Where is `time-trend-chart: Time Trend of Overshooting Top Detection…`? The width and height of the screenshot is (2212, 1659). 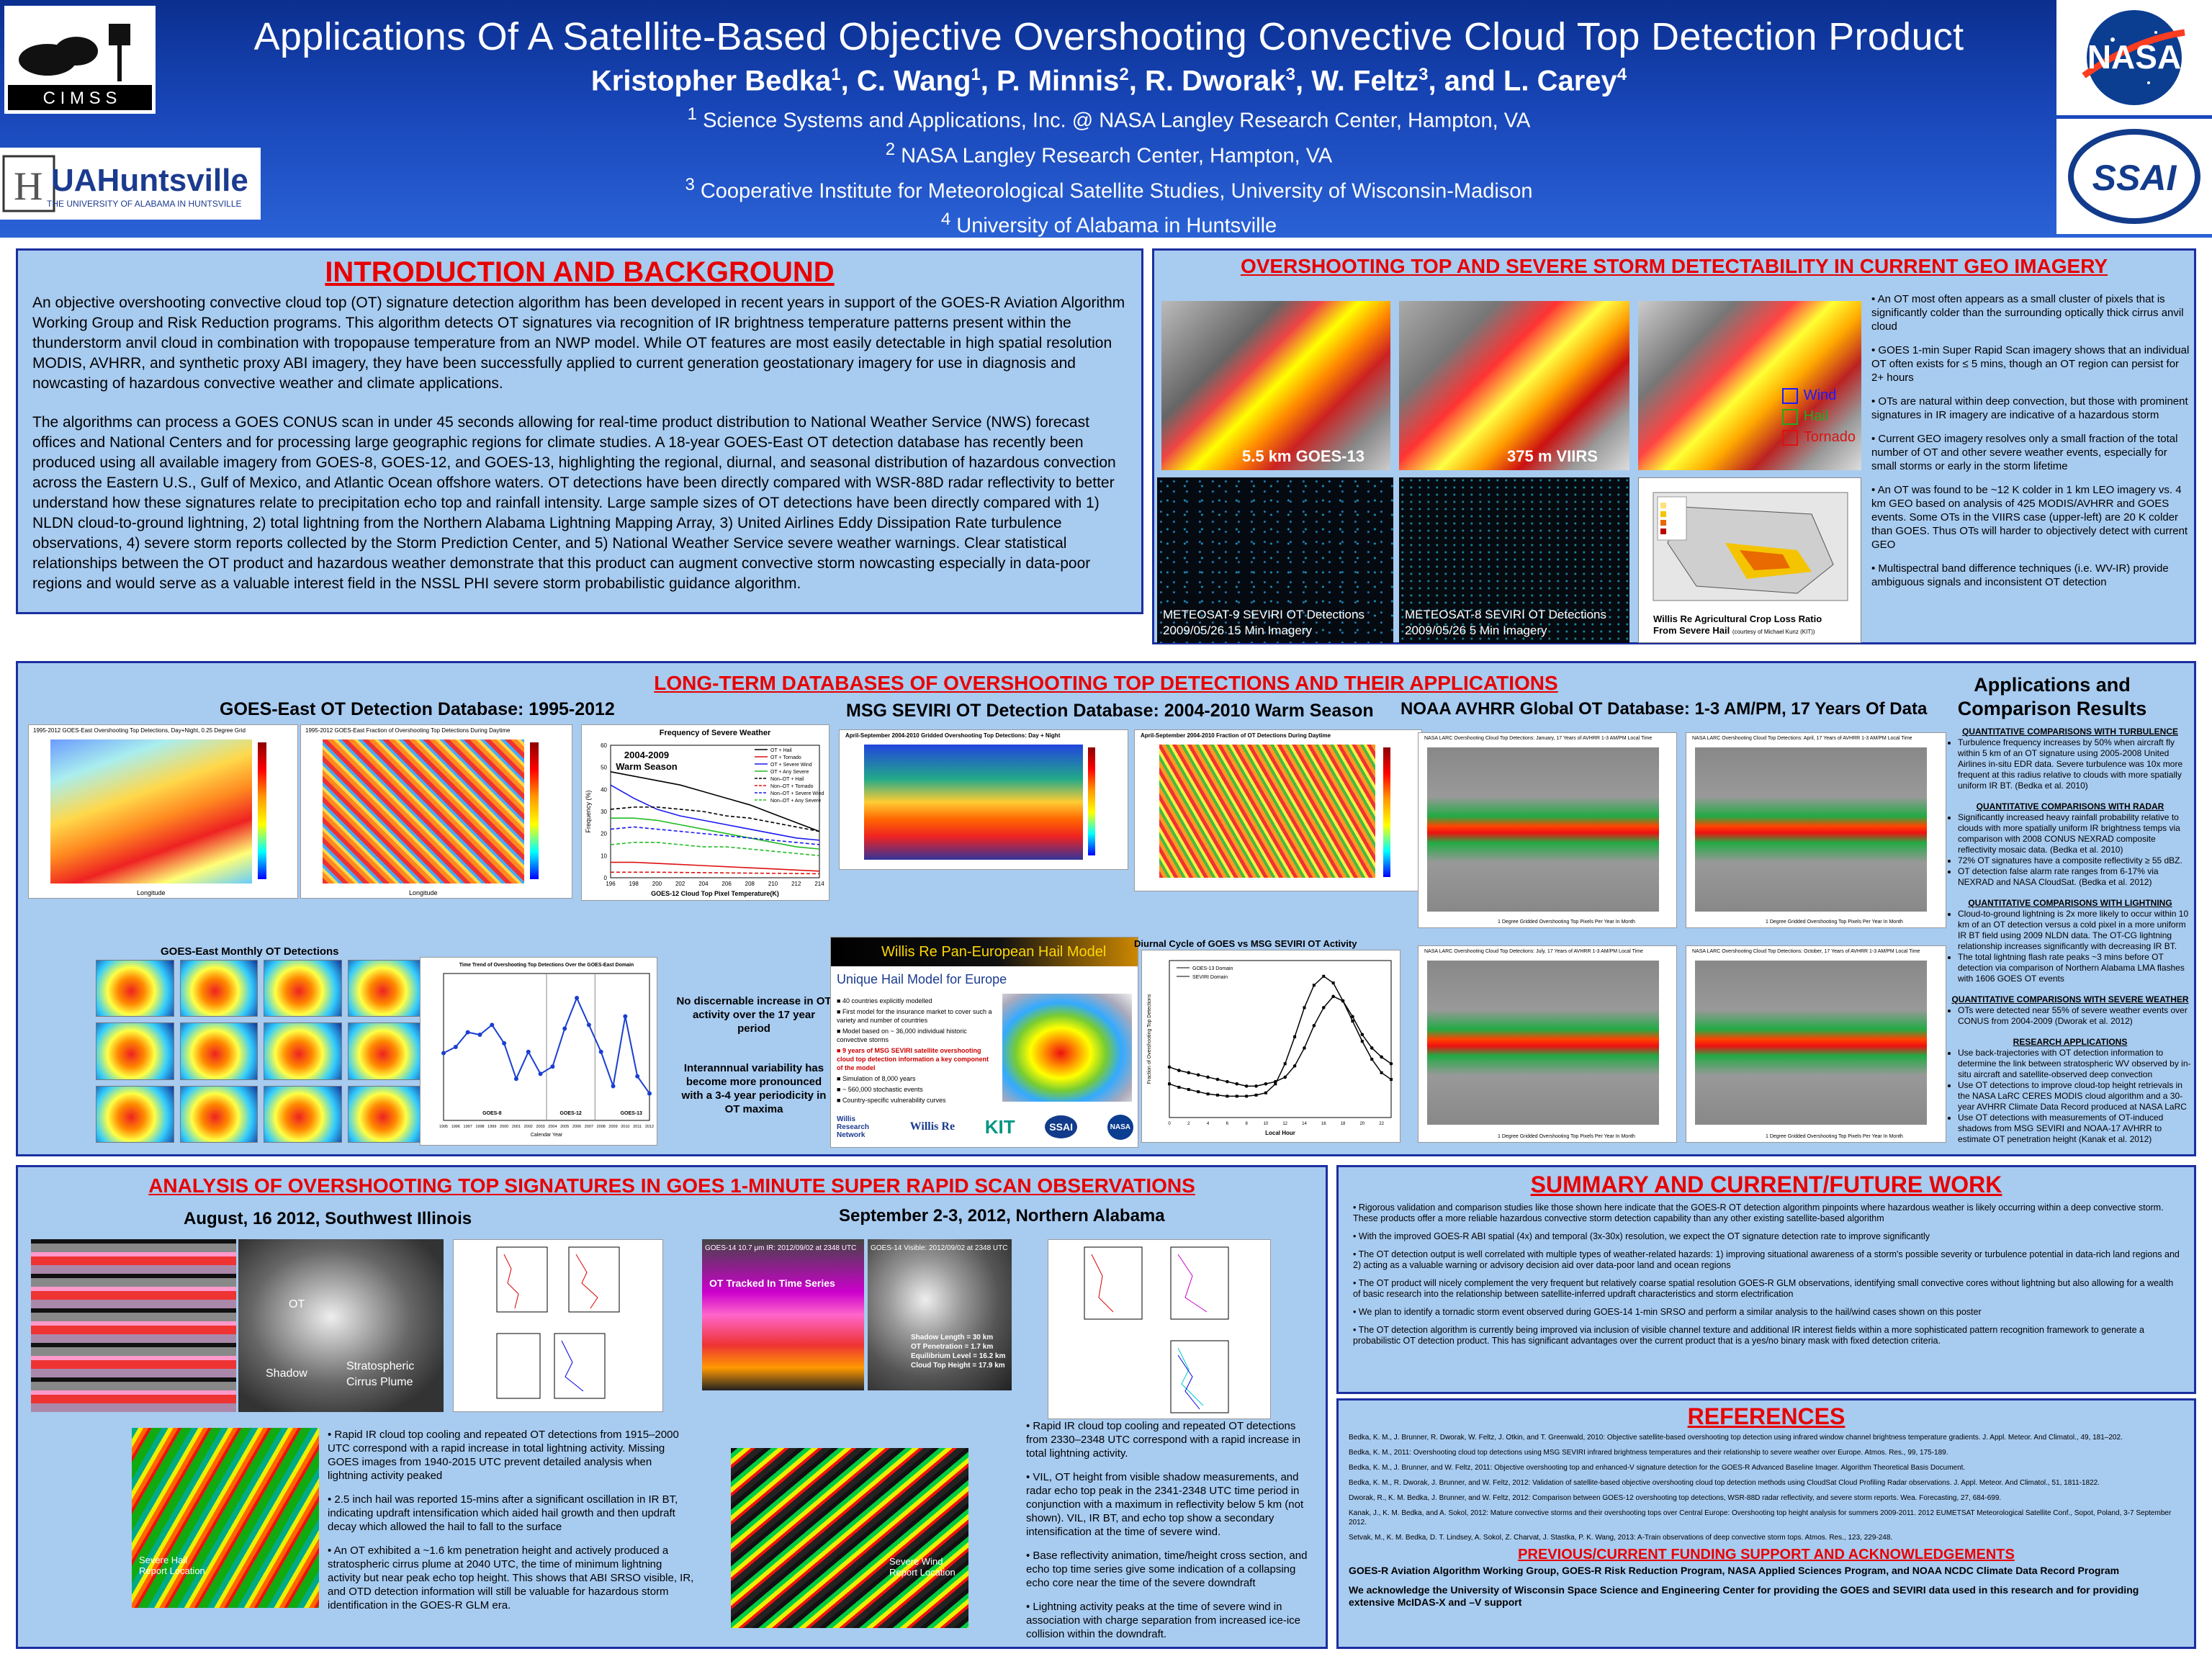
time-trend-chart: Time Trend of Overshooting Top Detection… is located at coordinates (538, 1052).